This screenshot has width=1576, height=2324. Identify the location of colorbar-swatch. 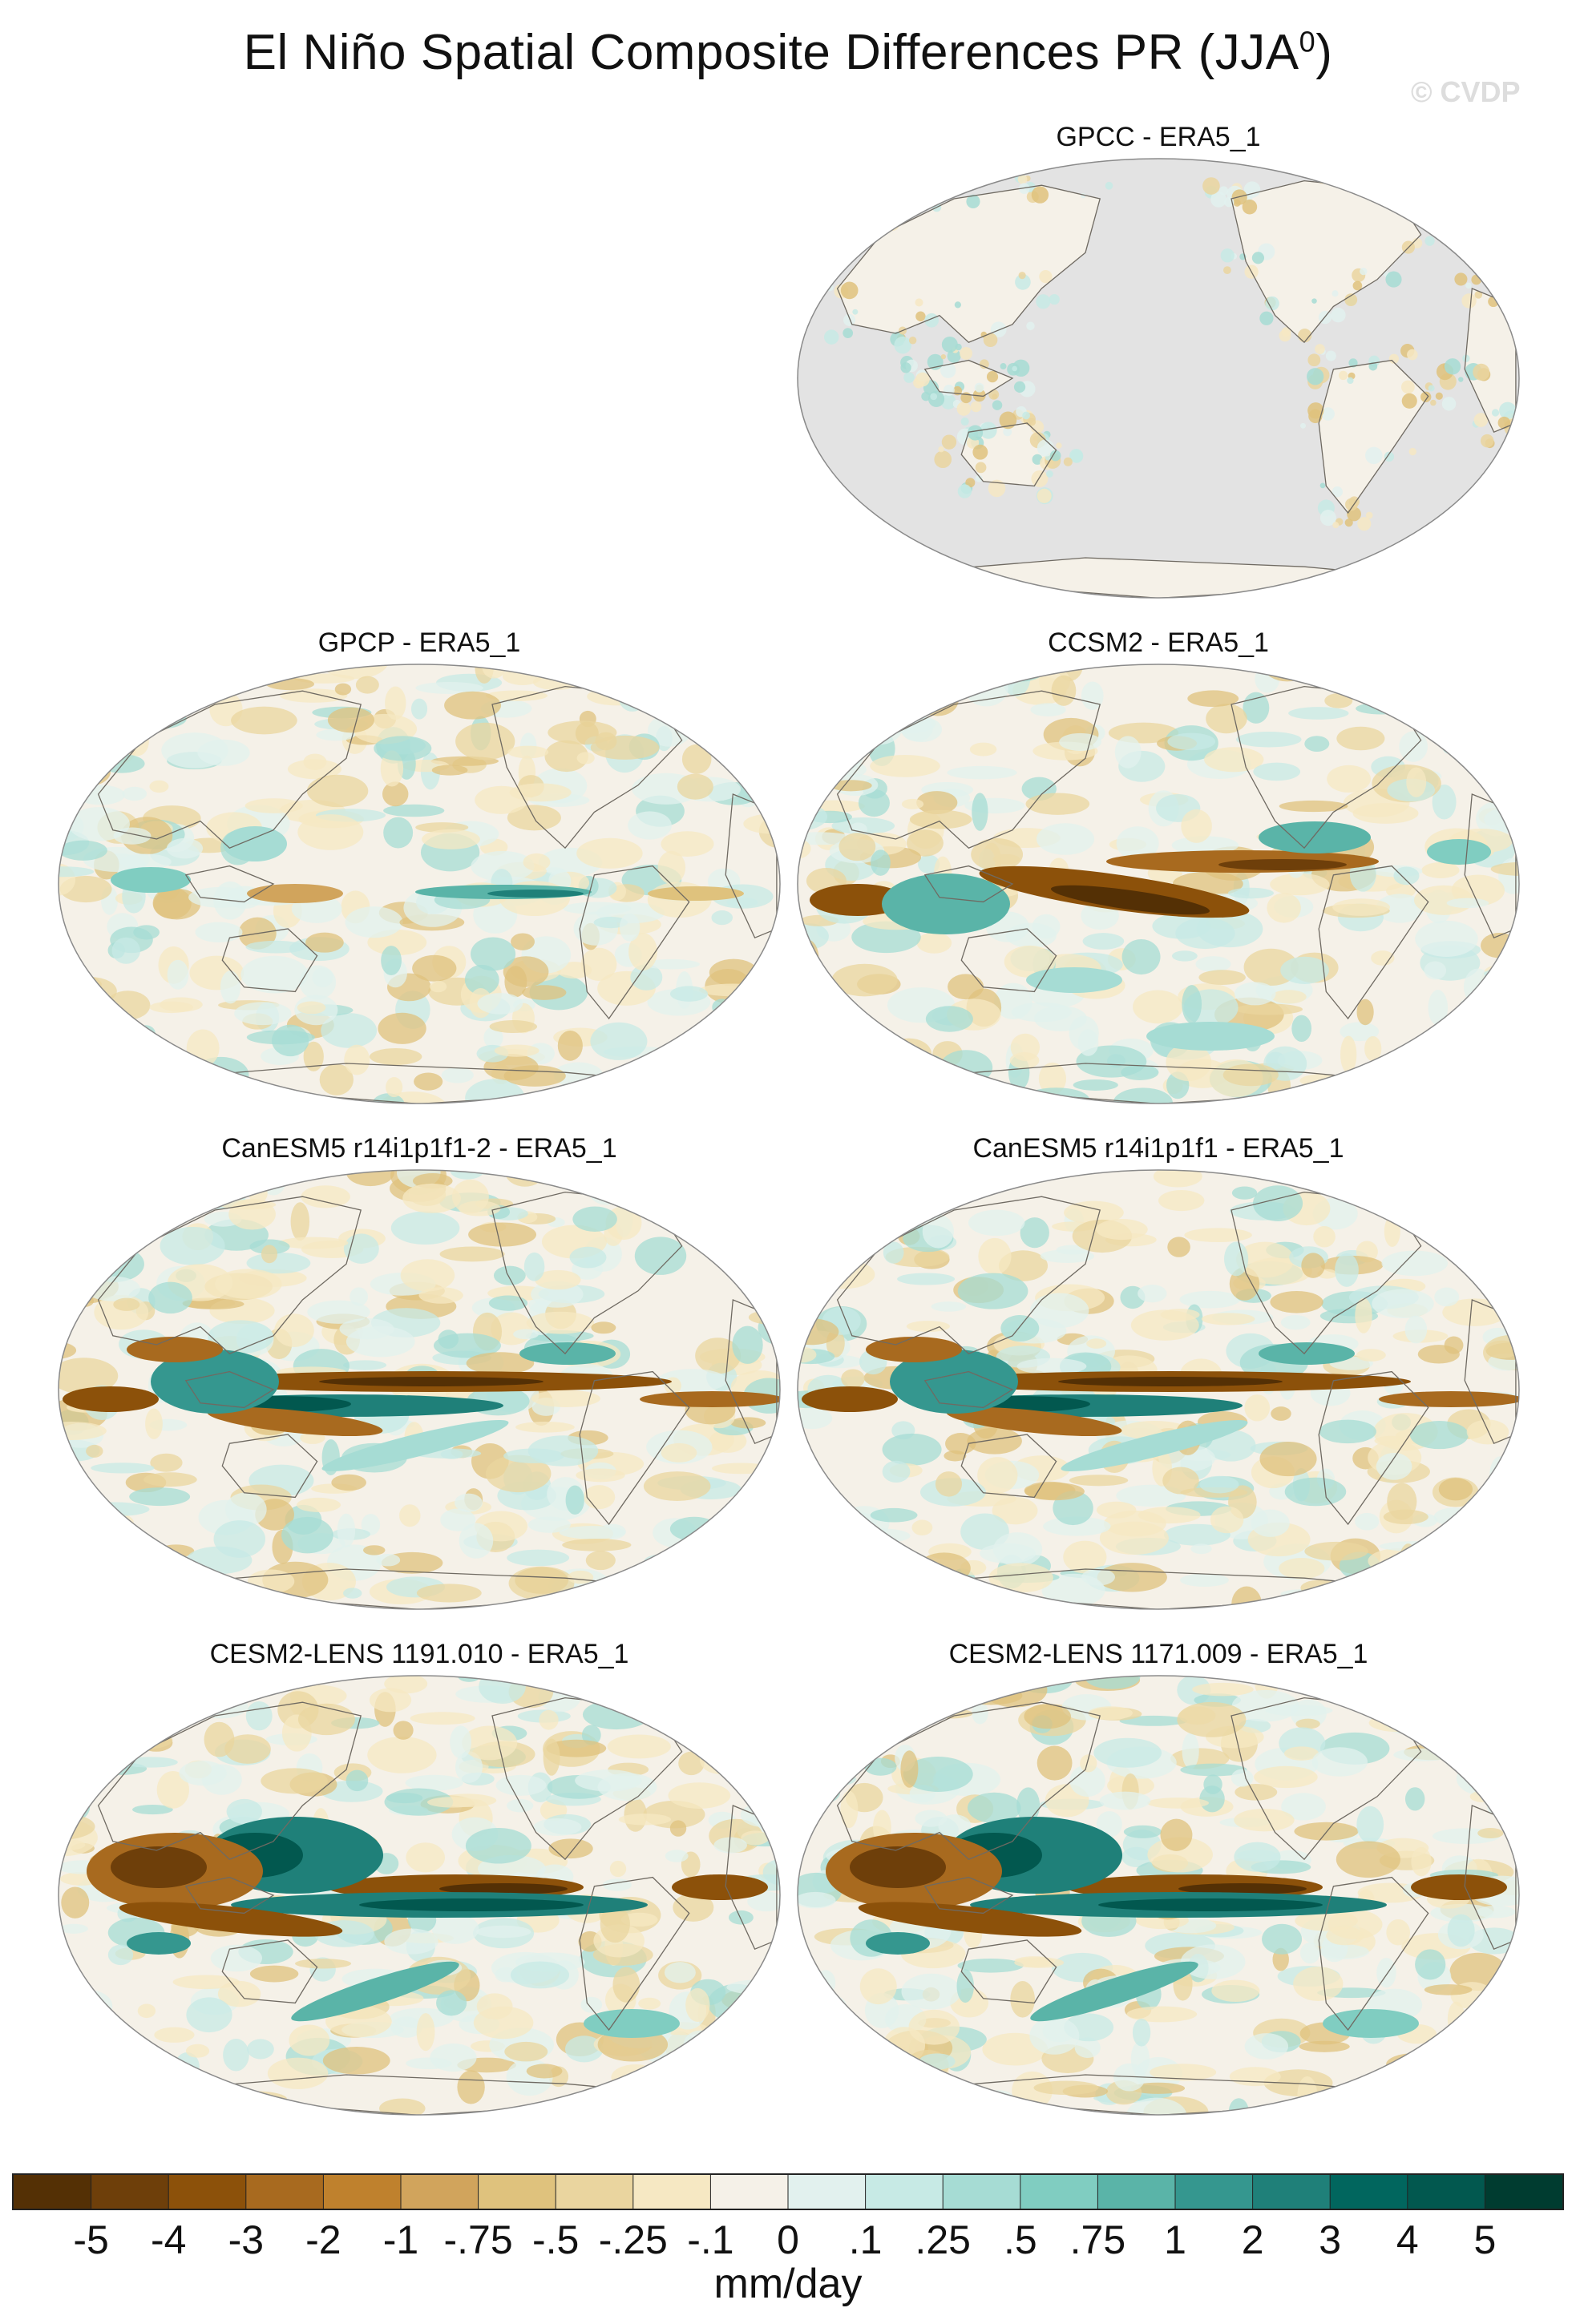
(130, 2192).